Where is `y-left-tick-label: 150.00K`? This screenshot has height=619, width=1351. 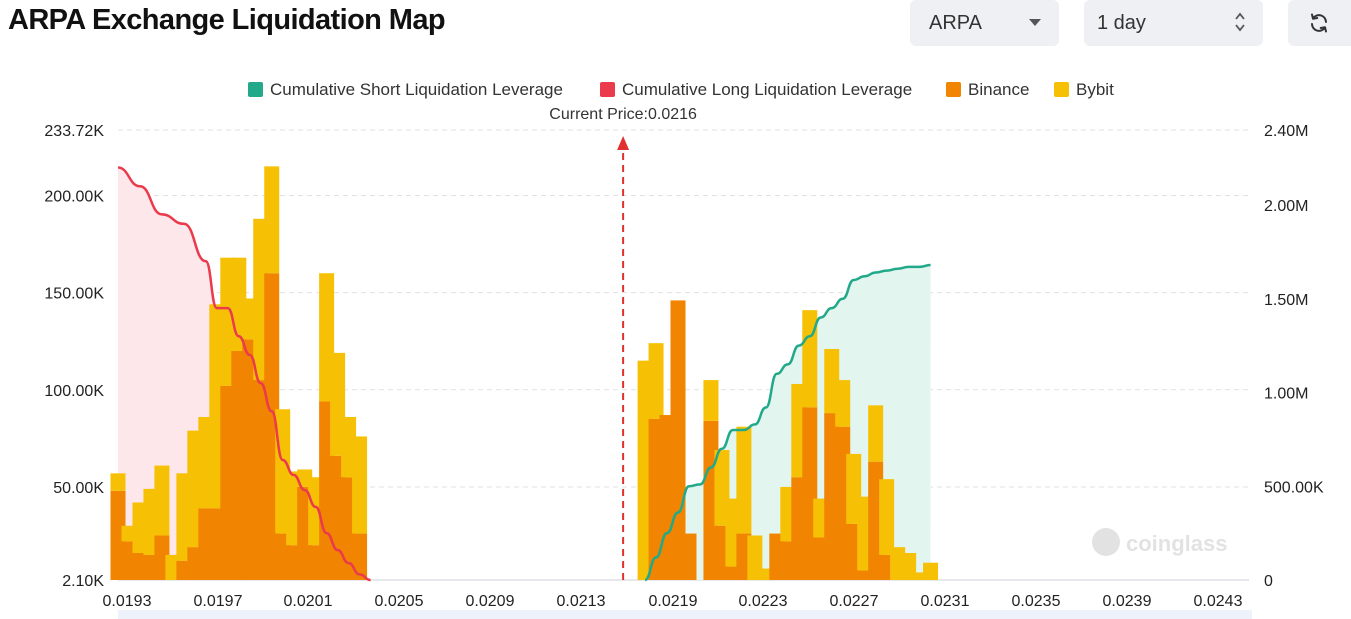
y-left-tick-label: 150.00K is located at coordinates (74, 294).